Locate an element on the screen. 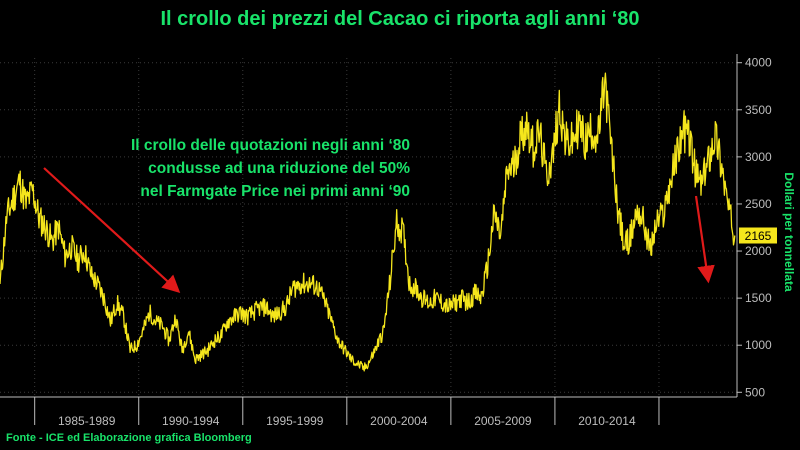 This screenshot has height=450, width=800. y-tick-label: 500 is located at coordinates (755, 392).